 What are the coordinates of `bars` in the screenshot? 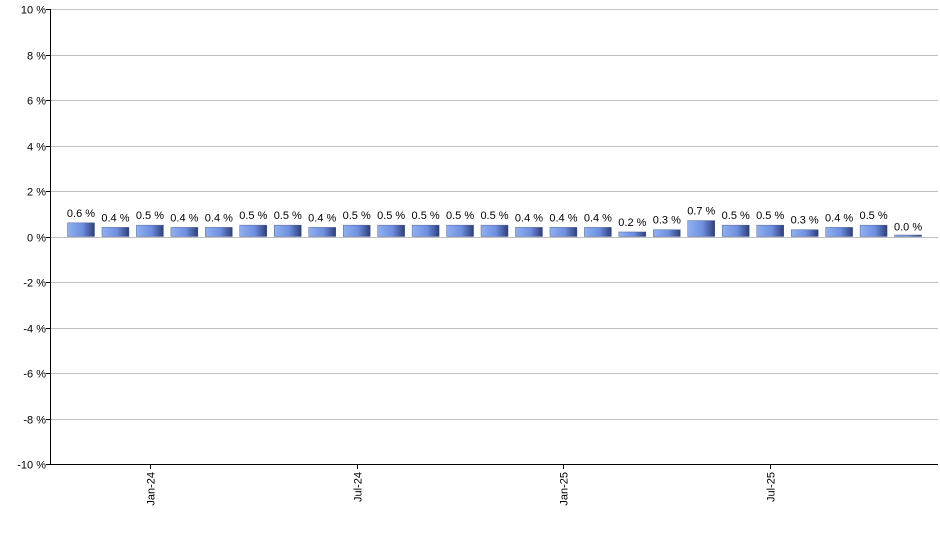 It's located at (494, 228).